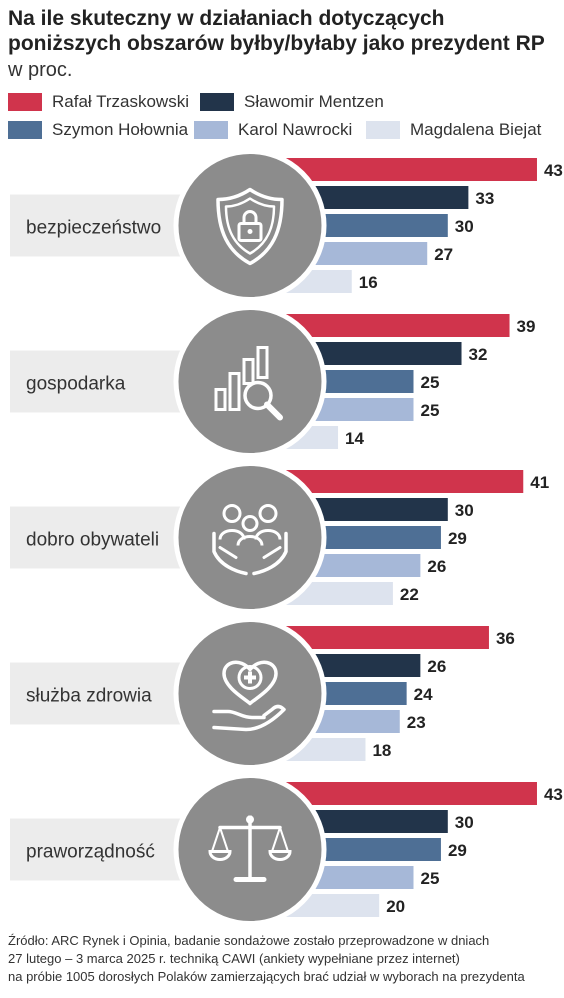  What do you see at coordinates (93, 228) in the screenshot?
I see `category-label: bezpieczeństwo` at bounding box center [93, 228].